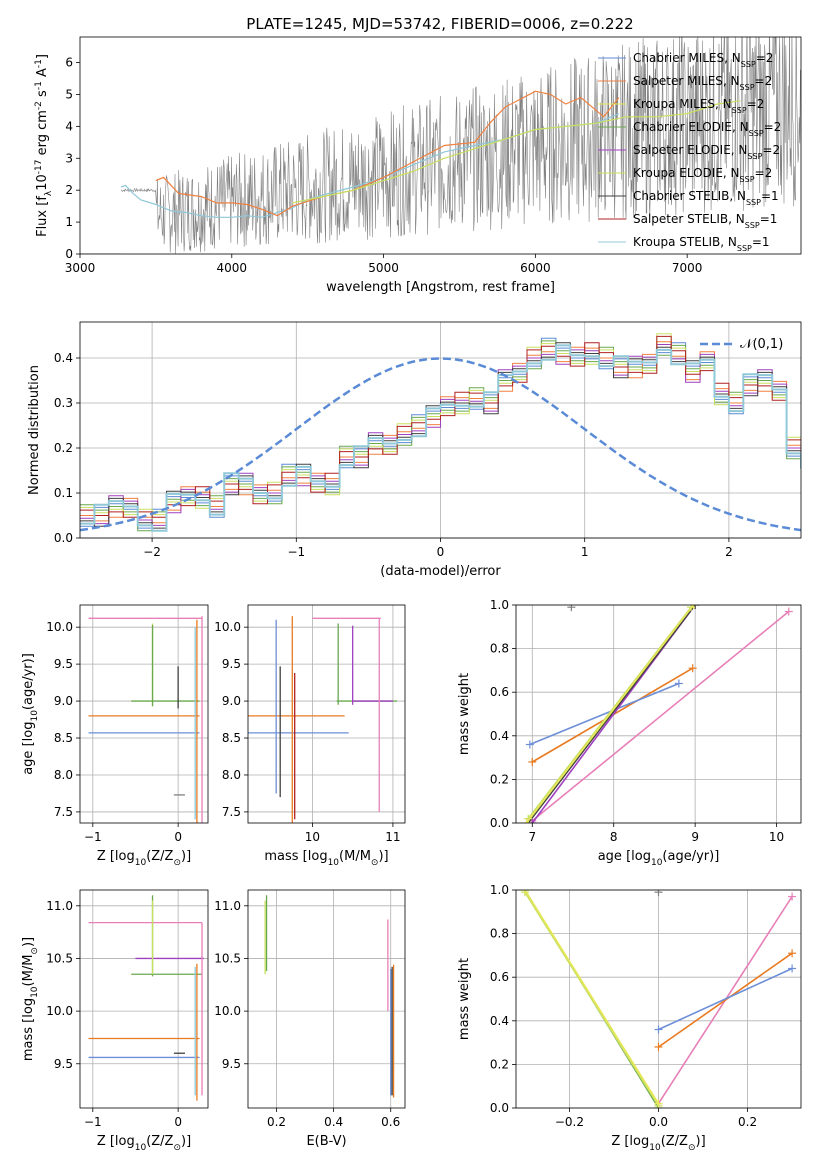 Image resolution: width=819 pixels, height=1170 pixels. What do you see at coordinates (69, 158) in the screenshot?
I see `y-tick-label: 3` at bounding box center [69, 158].